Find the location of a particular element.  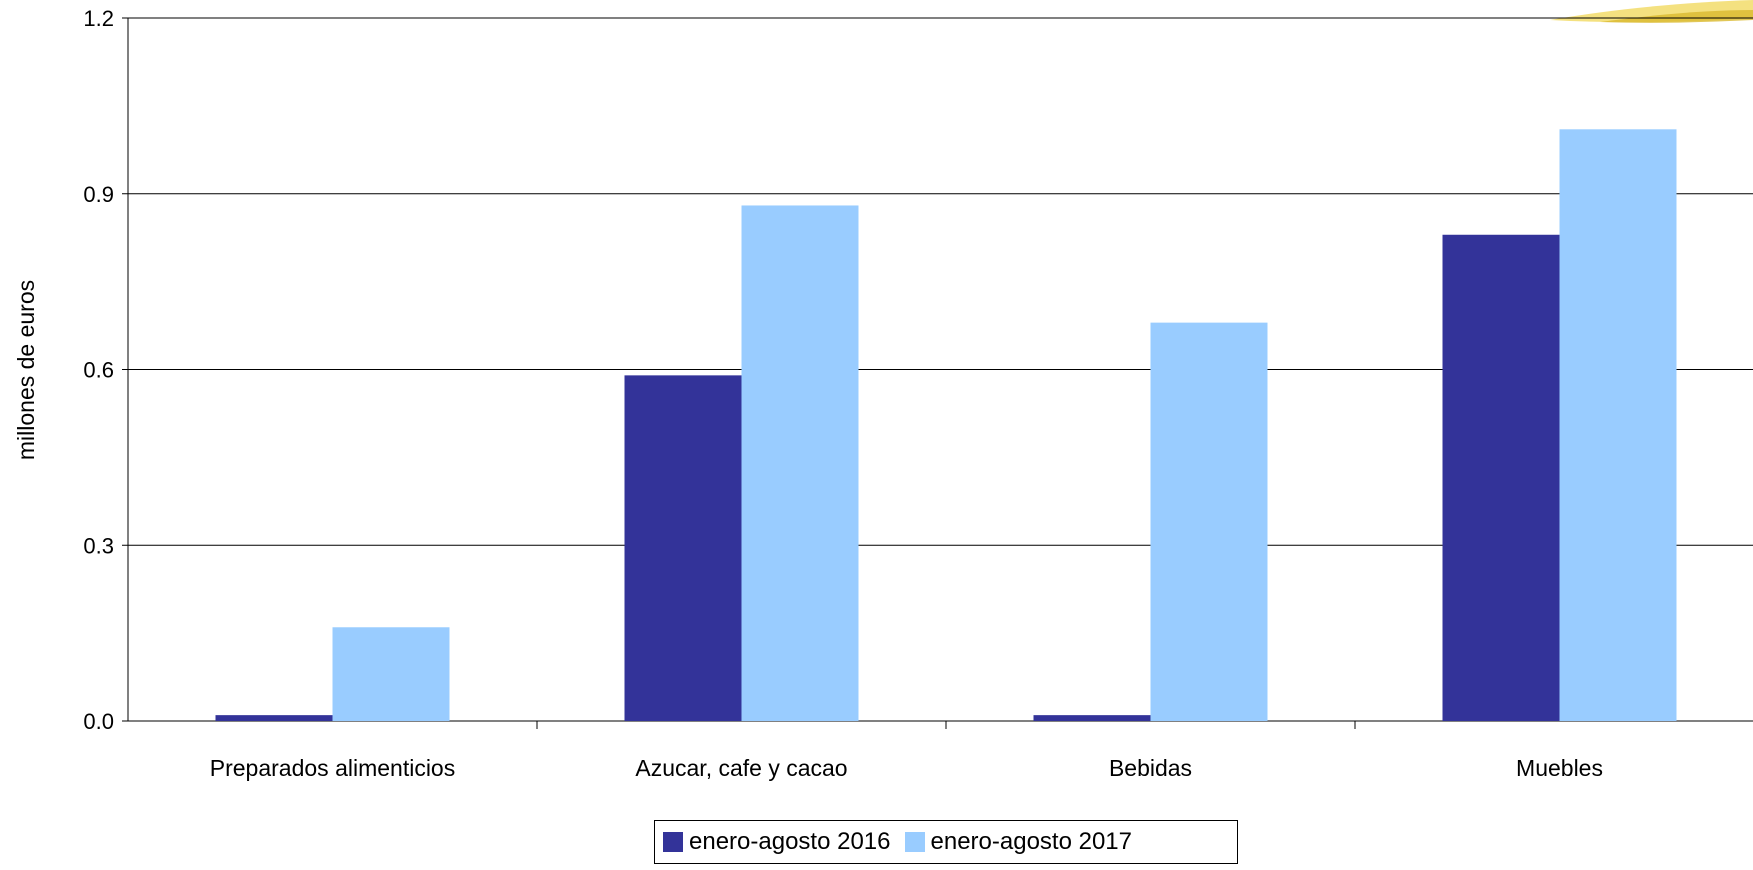

legend-label-2016: enero-agosto 2016 is located at coordinates (790, 841).